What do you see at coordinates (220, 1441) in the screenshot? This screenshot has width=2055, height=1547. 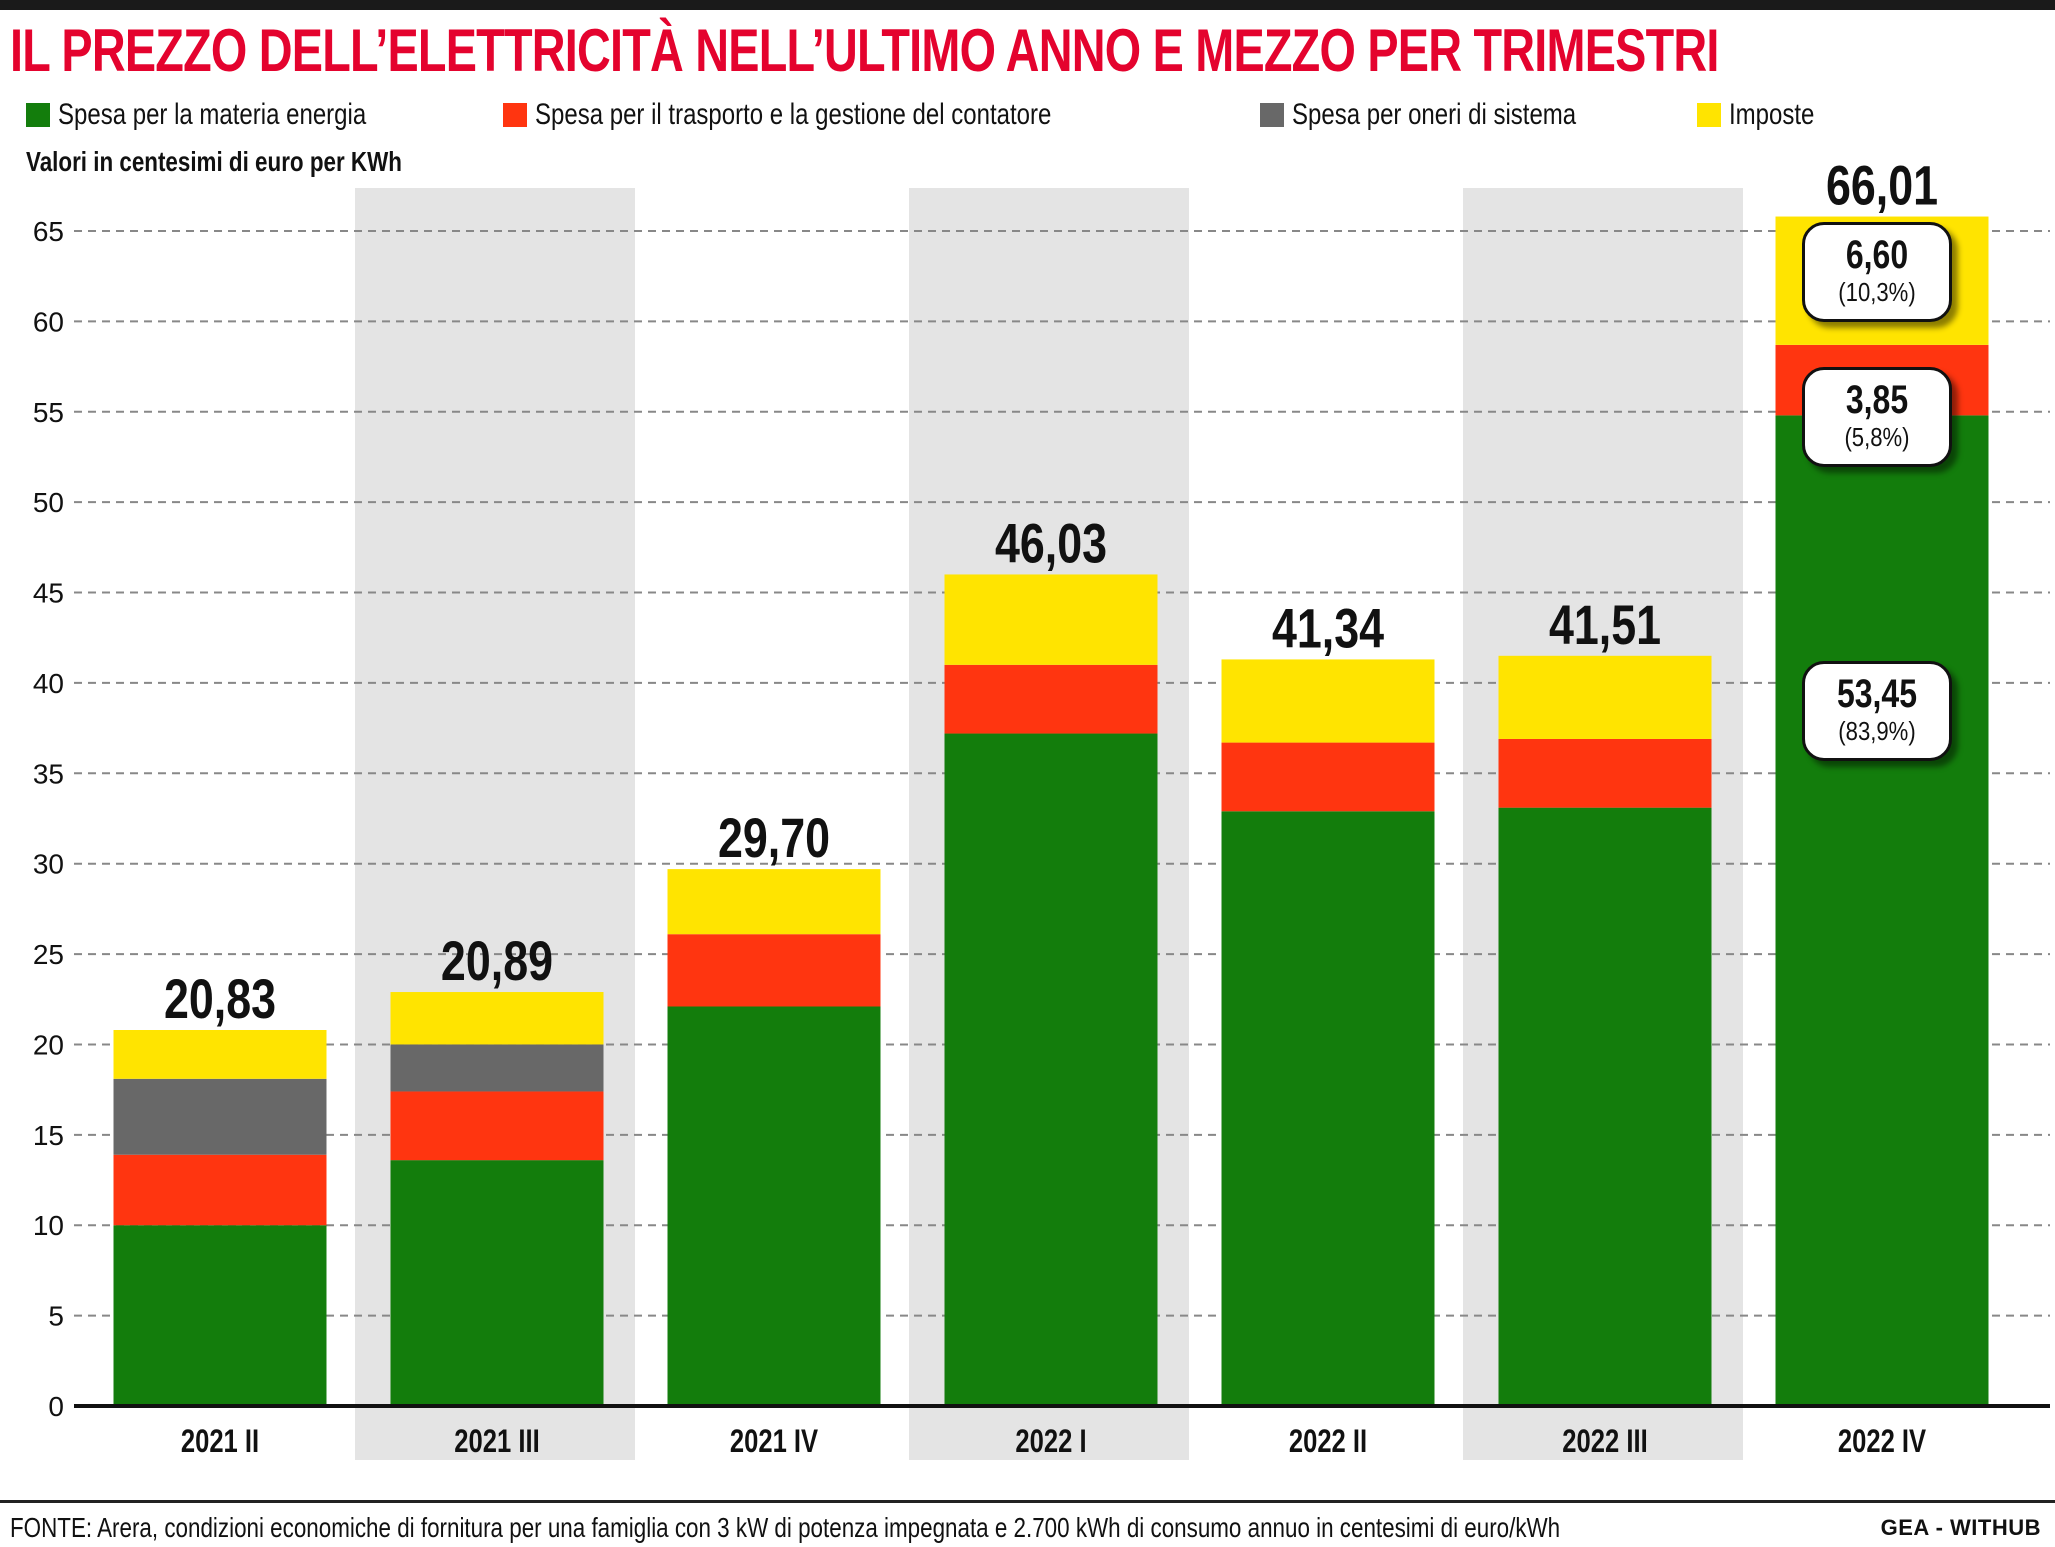 I see `x-tick-label: 2021 II` at bounding box center [220, 1441].